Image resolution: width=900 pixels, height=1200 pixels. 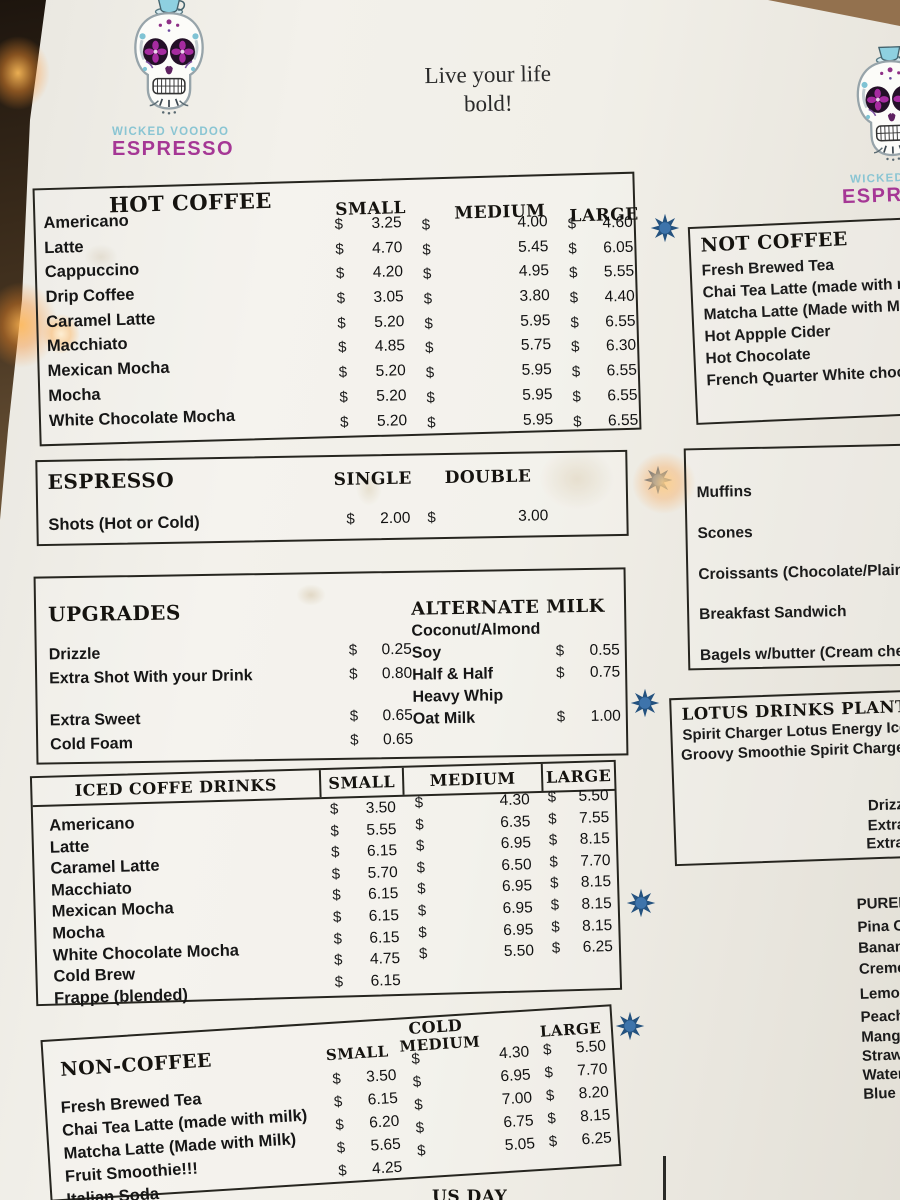 I want to click on item-name: Shots (Hot or Cold), so click(x=124, y=523).